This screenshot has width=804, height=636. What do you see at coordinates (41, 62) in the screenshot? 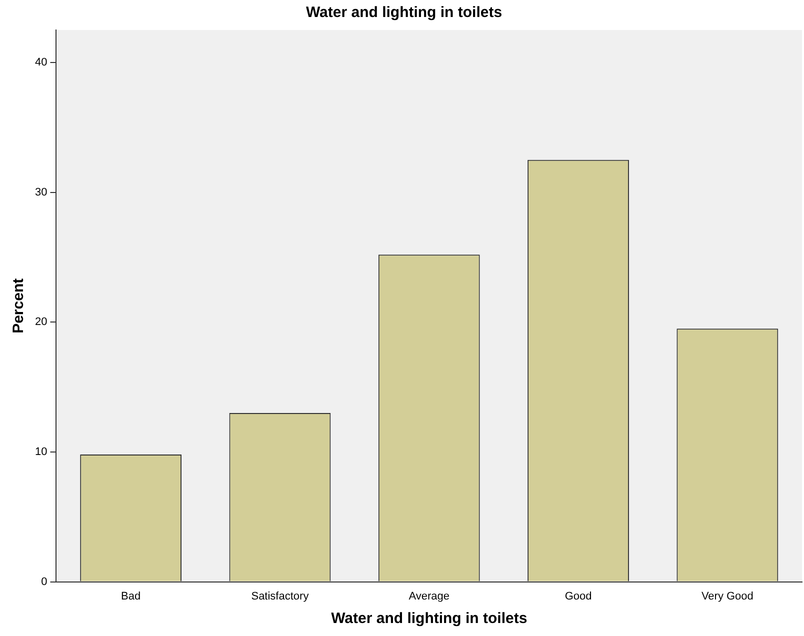
I see `y-tick-label: 40` at bounding box center [41, 62].